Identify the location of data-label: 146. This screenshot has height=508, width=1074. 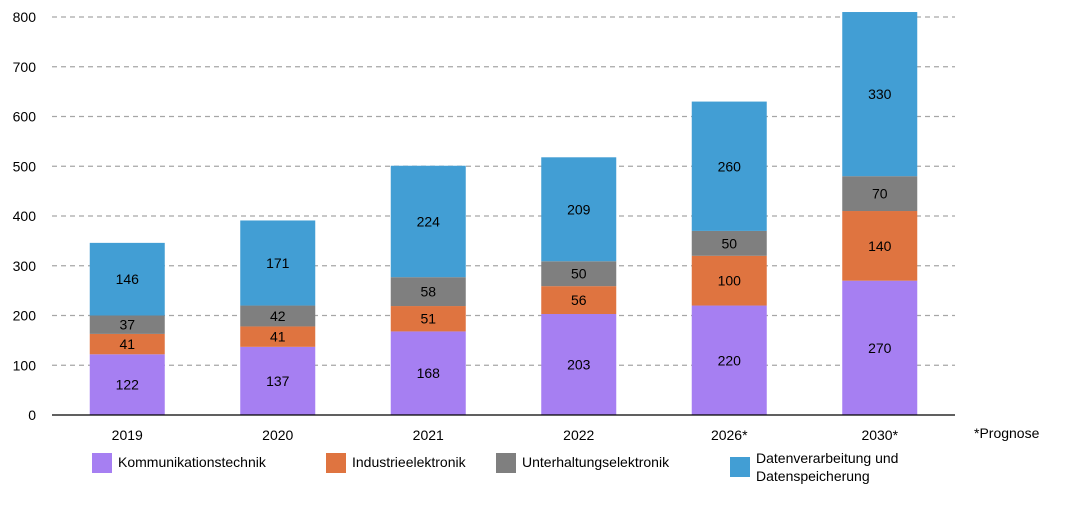
(128, 279).